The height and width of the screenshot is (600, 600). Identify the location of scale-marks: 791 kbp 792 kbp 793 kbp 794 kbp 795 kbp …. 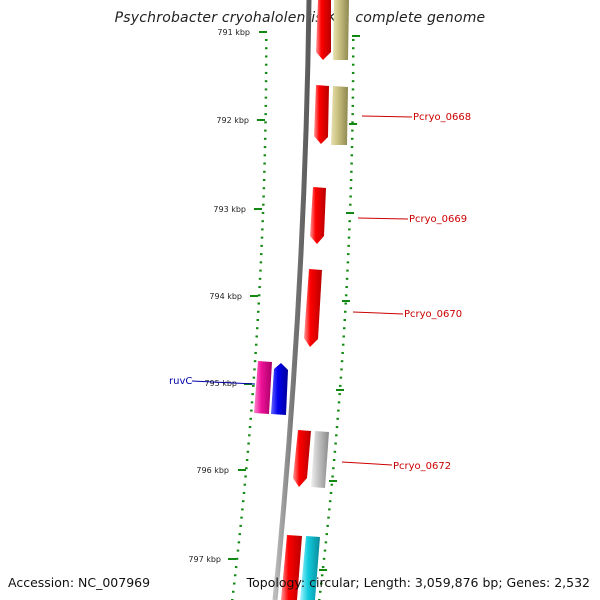
(227, 296).